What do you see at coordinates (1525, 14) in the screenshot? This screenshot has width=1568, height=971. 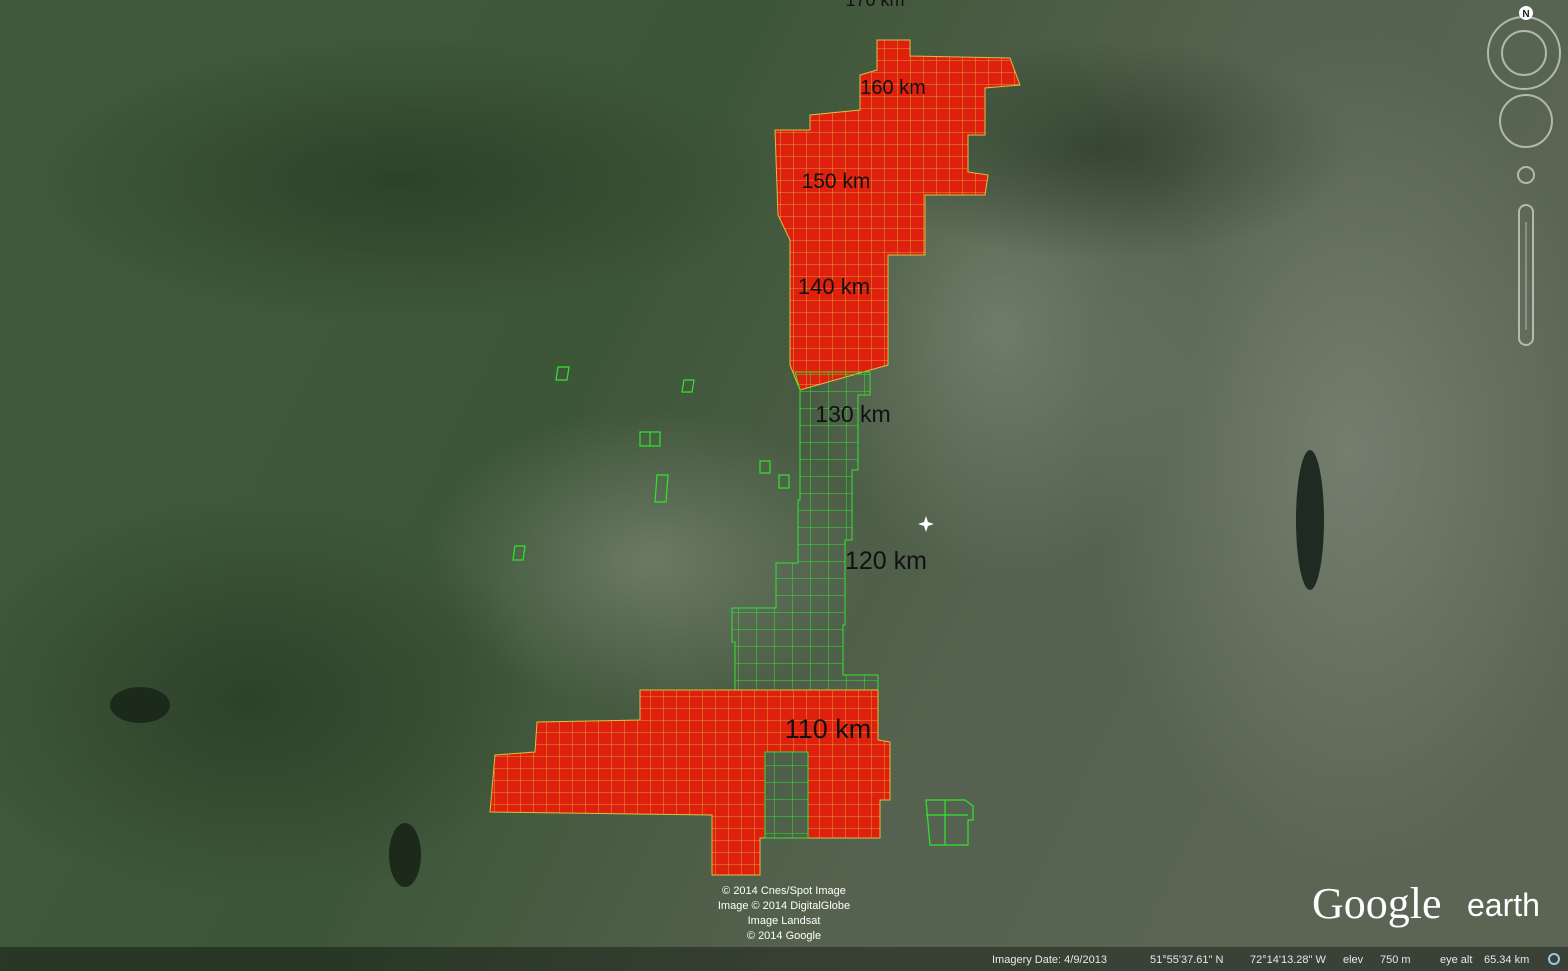 I see `compass-north: N` at bounding box center [1525, 14].